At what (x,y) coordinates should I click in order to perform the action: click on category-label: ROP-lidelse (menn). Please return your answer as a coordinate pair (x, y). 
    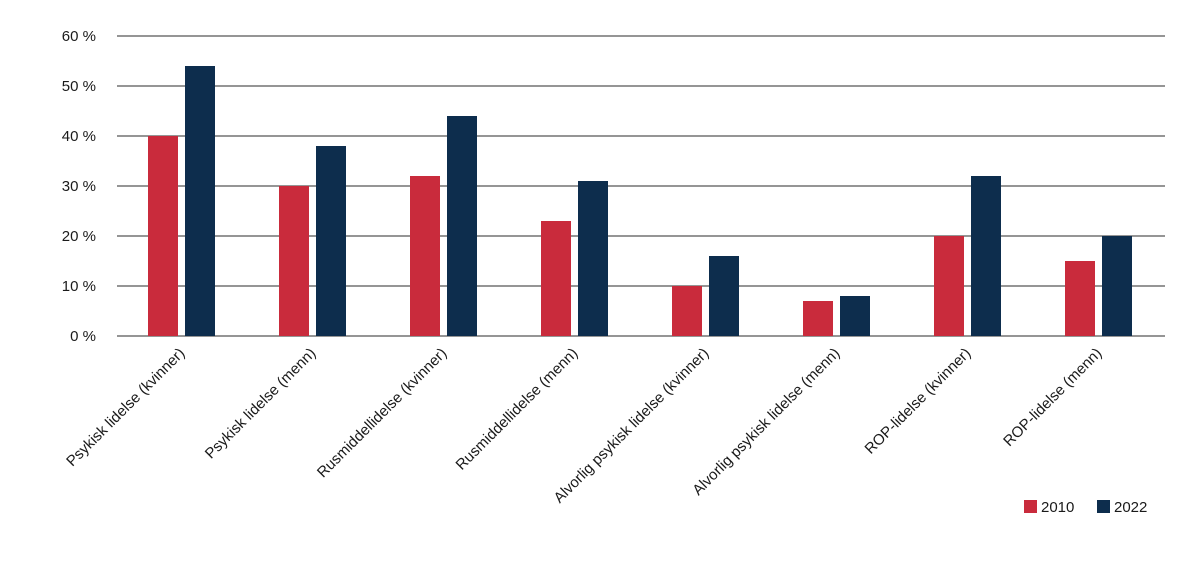
    Looking at the image, I should click on (1052, 397).